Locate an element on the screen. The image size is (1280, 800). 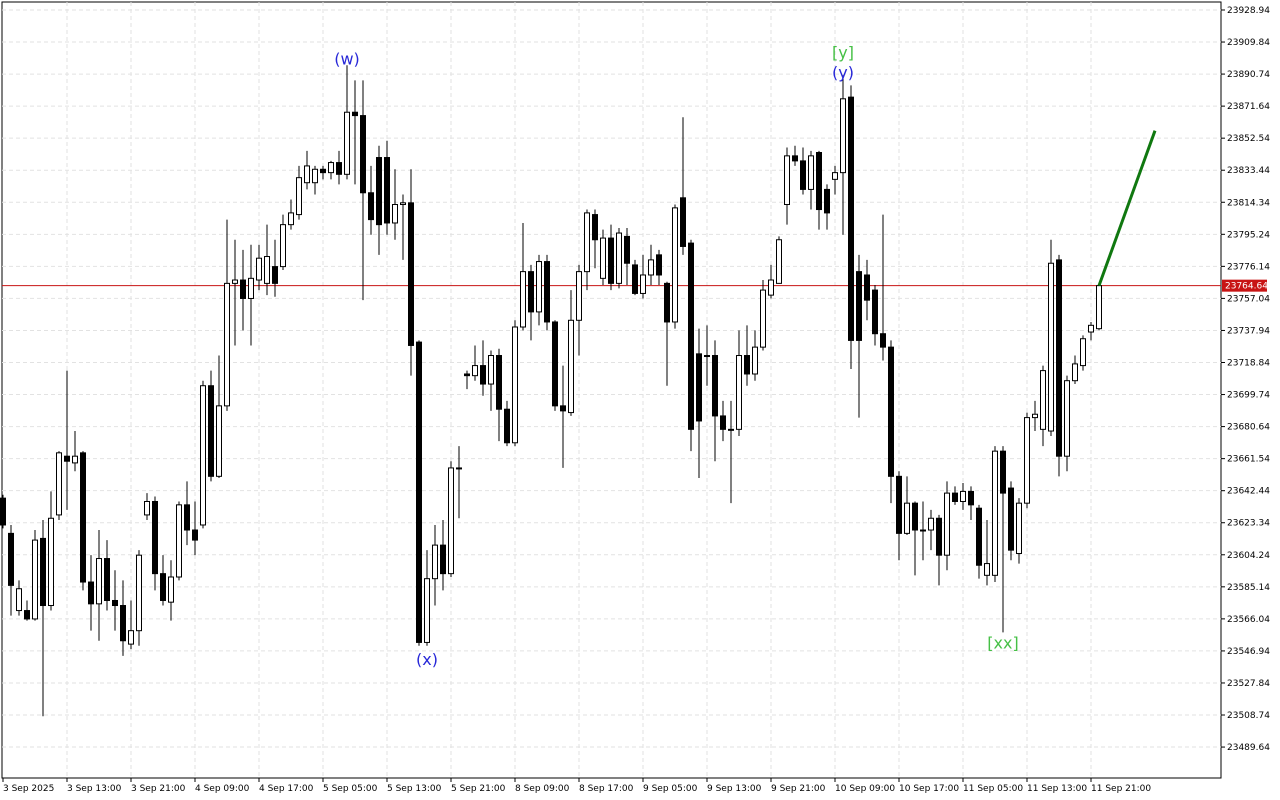
wave-label: [y] is located at coordinates (843, 52).